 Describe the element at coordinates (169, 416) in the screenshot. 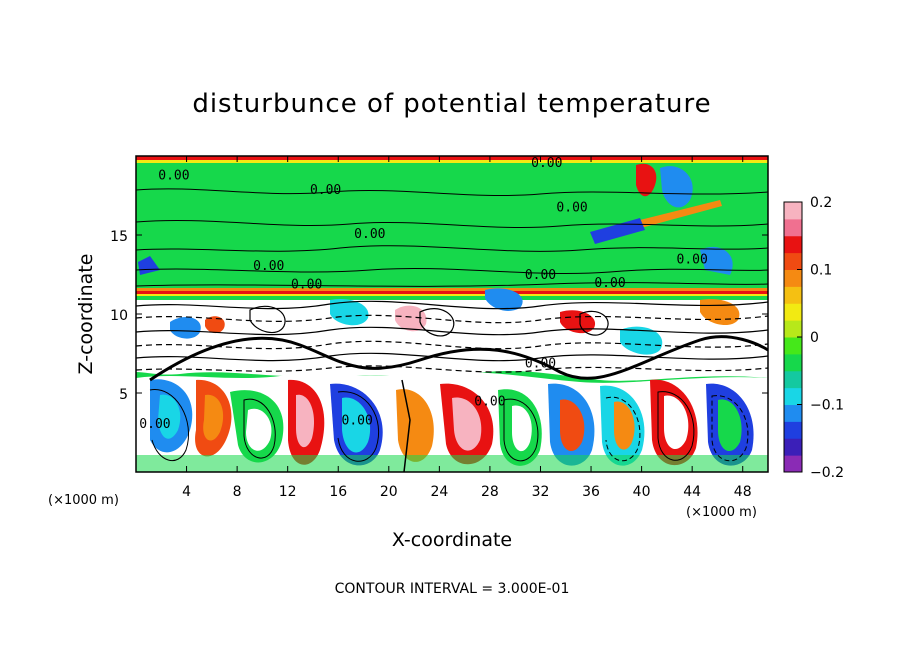

I see `eddy-1b` at that location.